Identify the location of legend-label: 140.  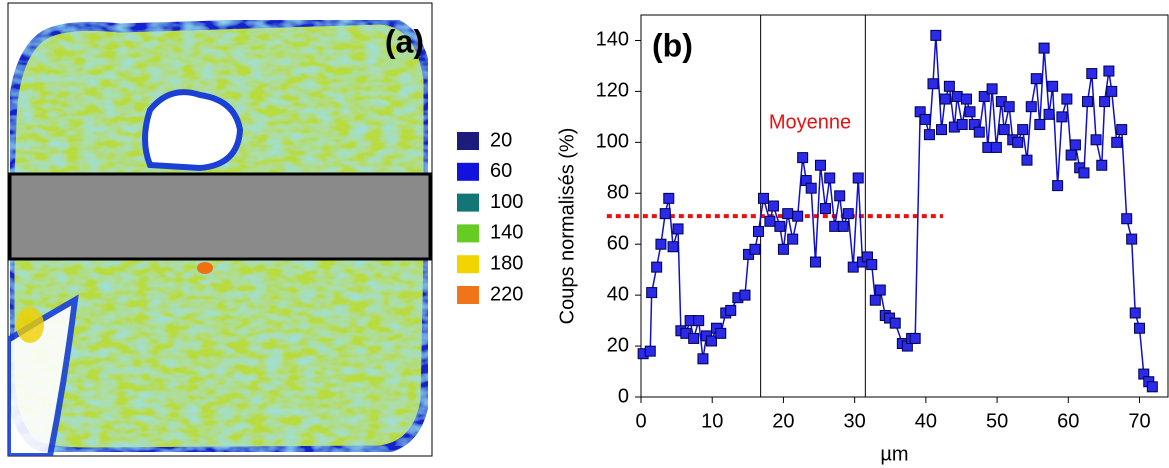
(506, 233).